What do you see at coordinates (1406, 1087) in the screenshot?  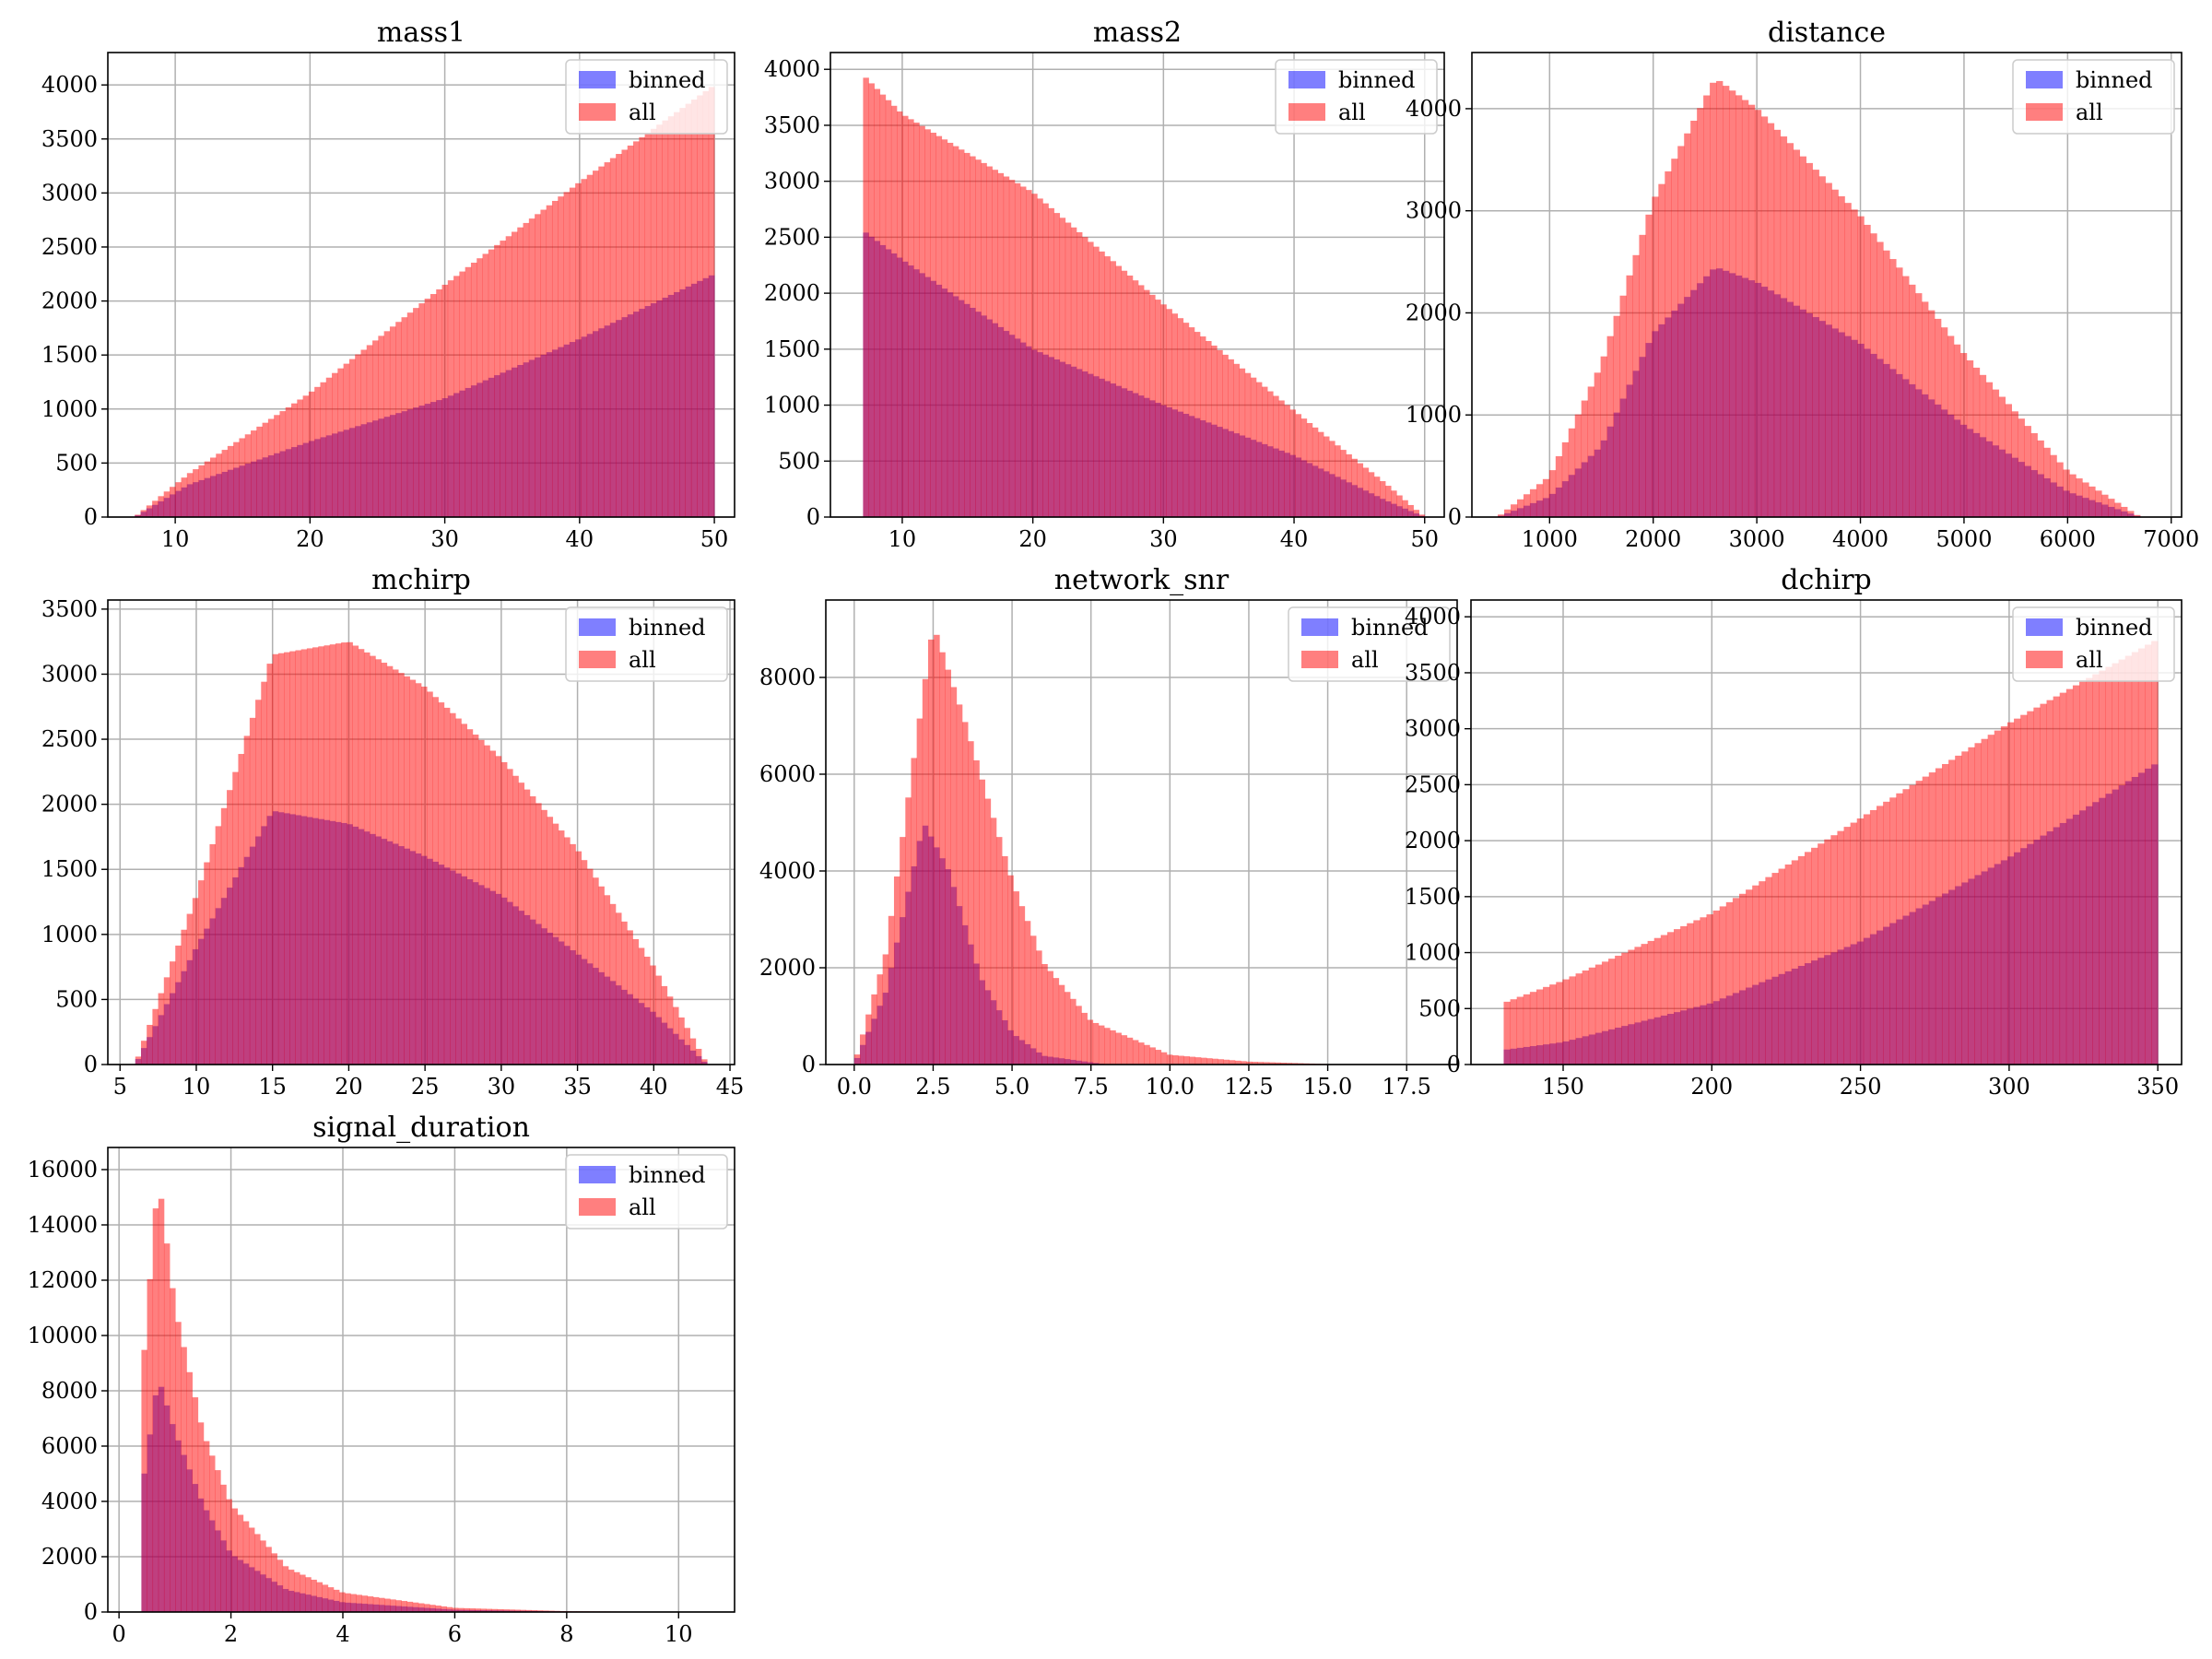 I see `x-tick-label: 17.5` at bounding box center [1406, 1087].